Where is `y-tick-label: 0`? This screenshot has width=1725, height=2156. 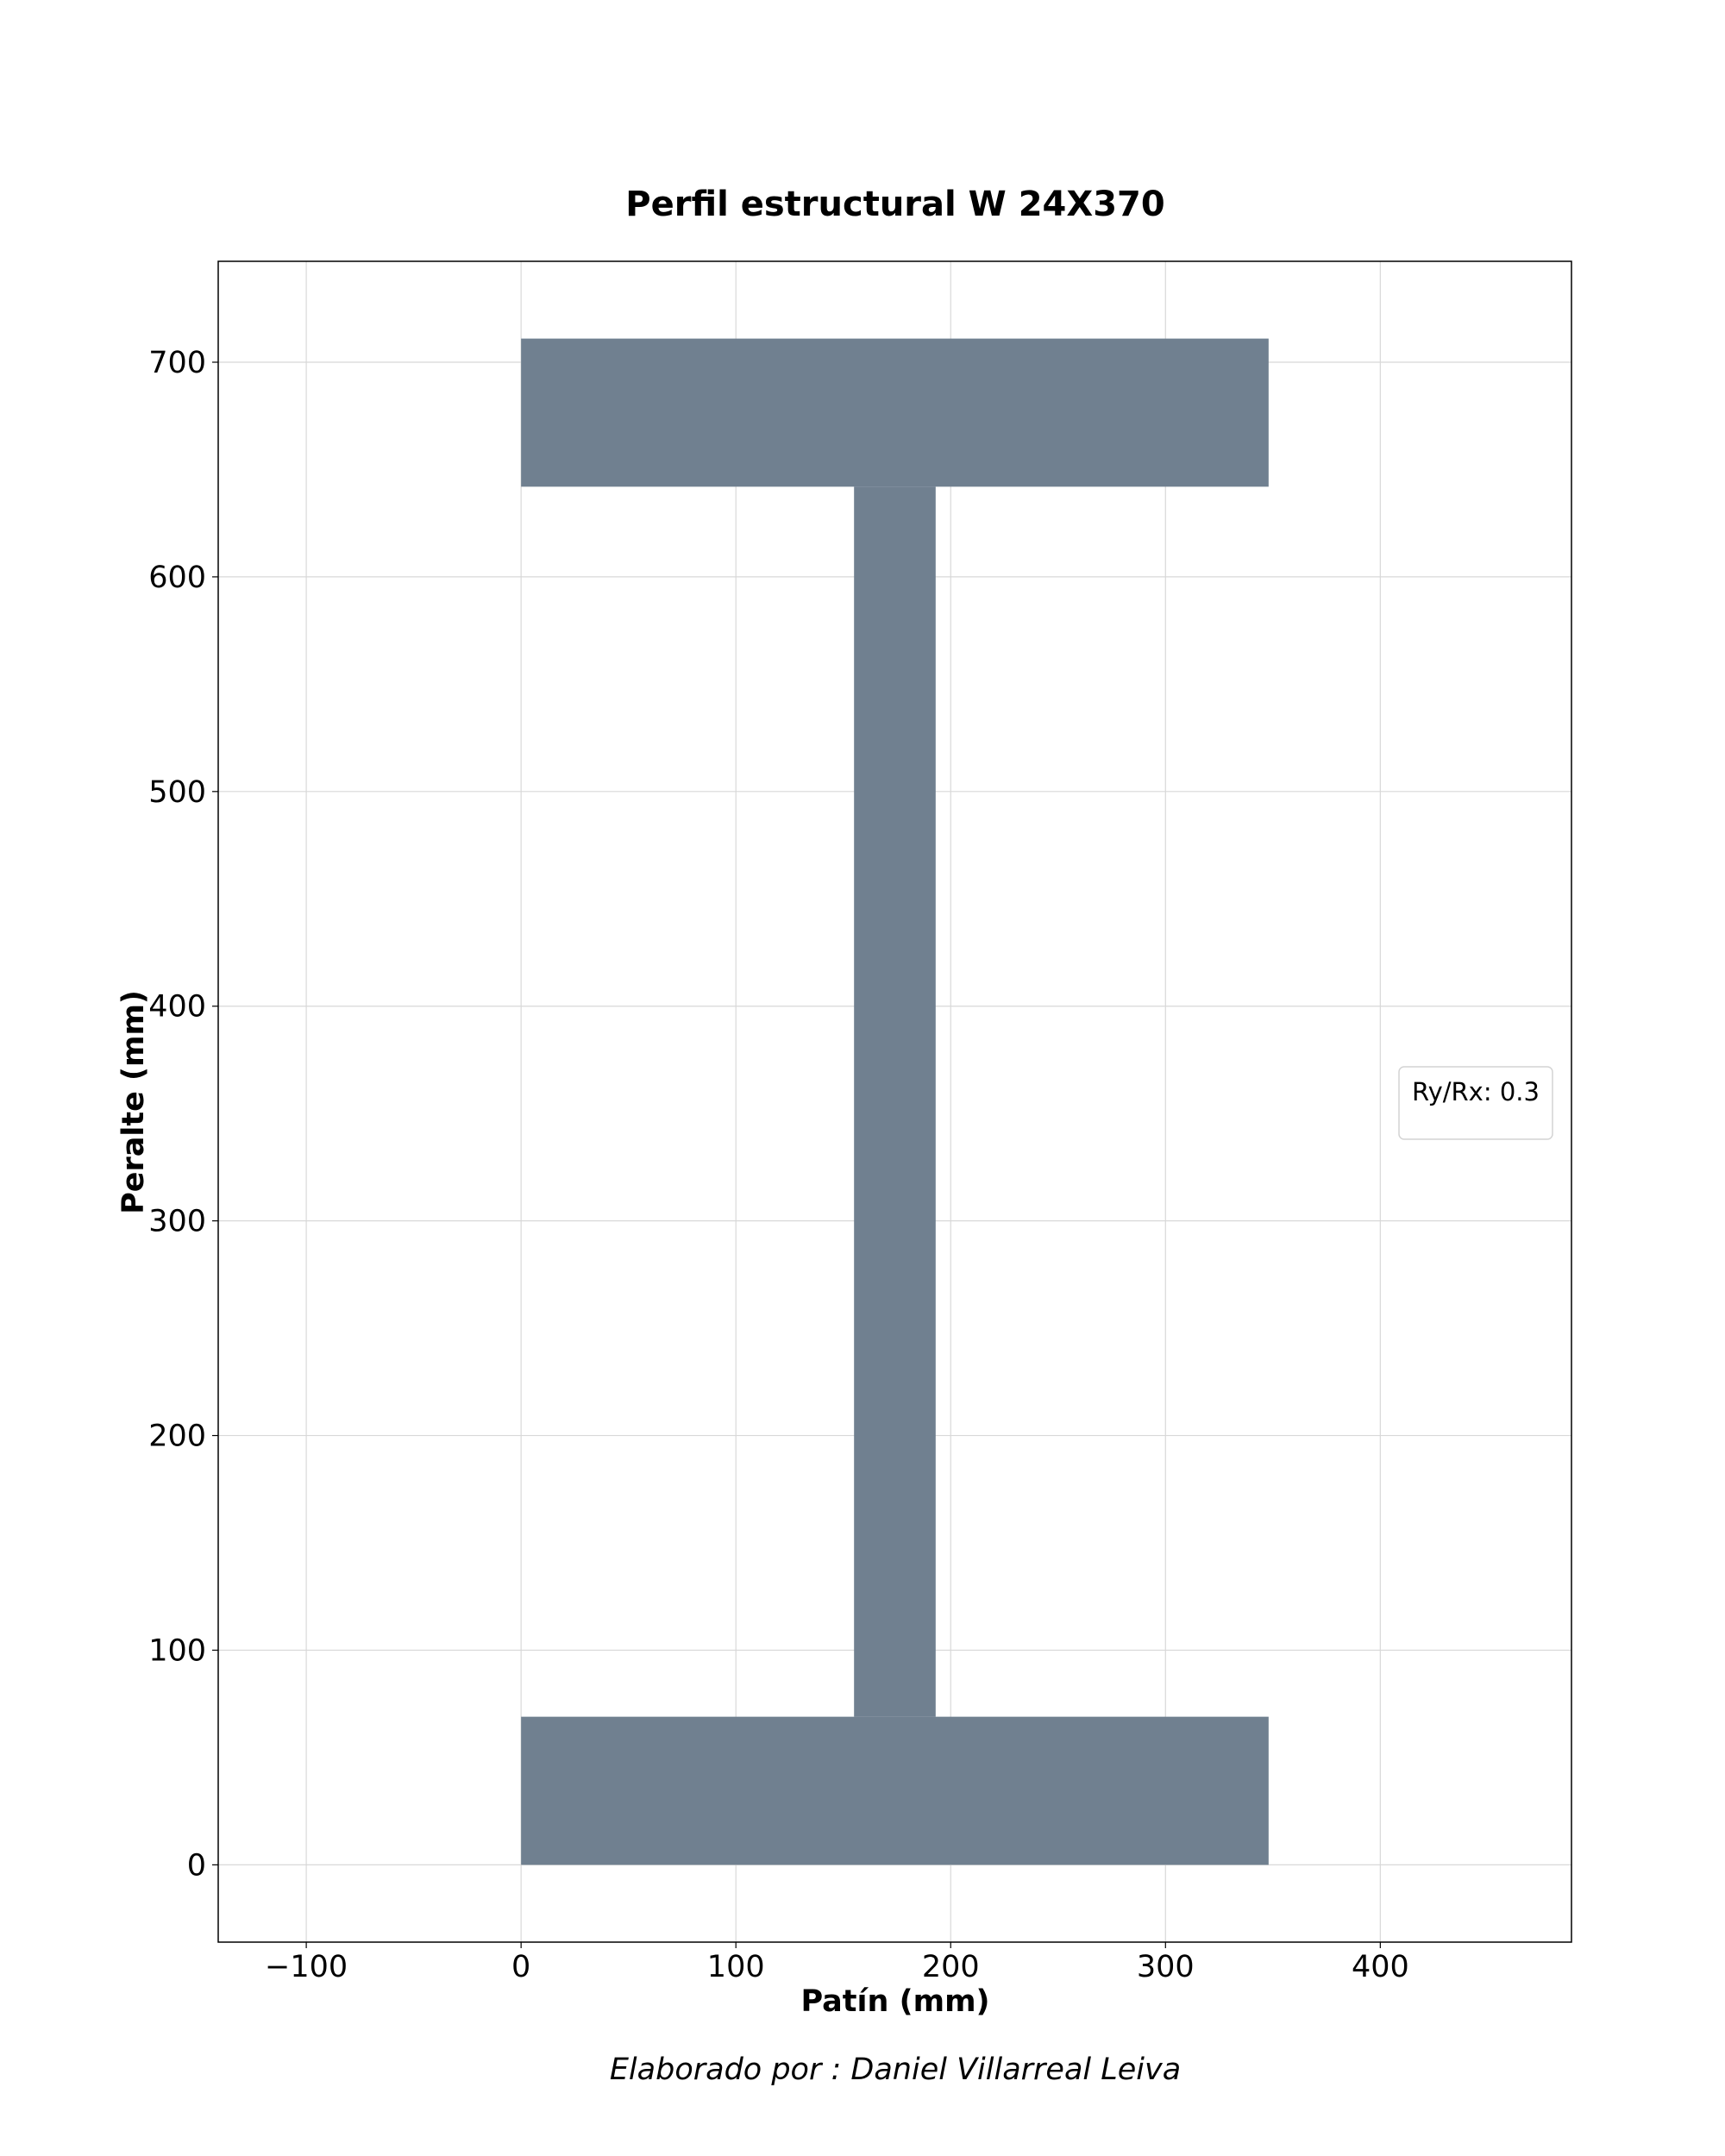
y-tick-label: 0 is located at coordinates (197, 1865).